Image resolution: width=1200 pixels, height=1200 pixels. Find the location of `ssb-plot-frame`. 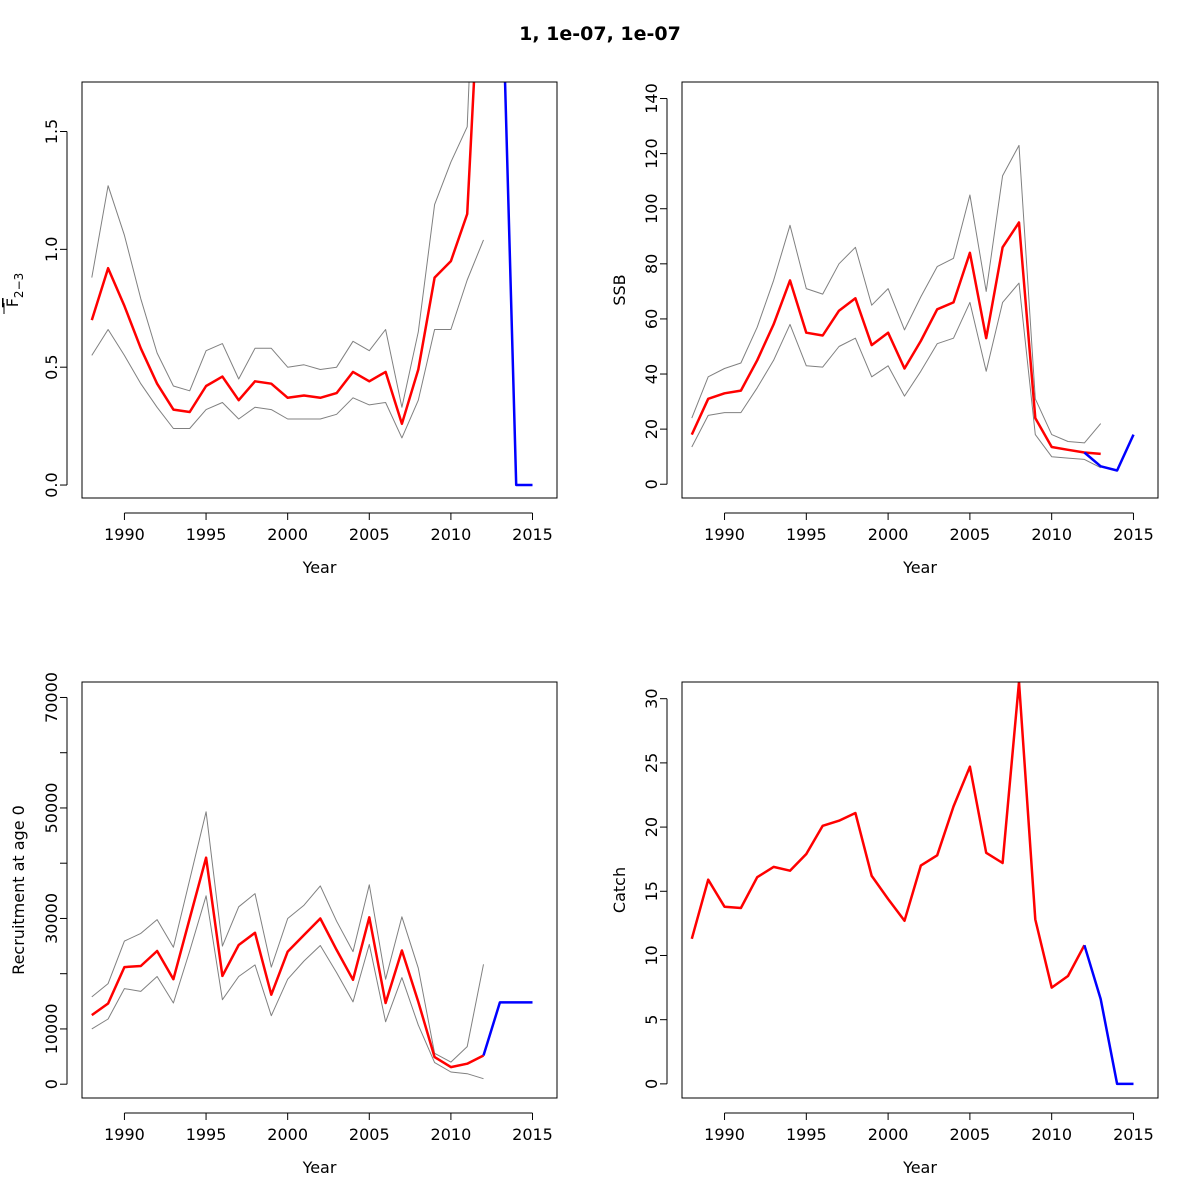

ssb-plot-frame is located at coordinates (920, 290).